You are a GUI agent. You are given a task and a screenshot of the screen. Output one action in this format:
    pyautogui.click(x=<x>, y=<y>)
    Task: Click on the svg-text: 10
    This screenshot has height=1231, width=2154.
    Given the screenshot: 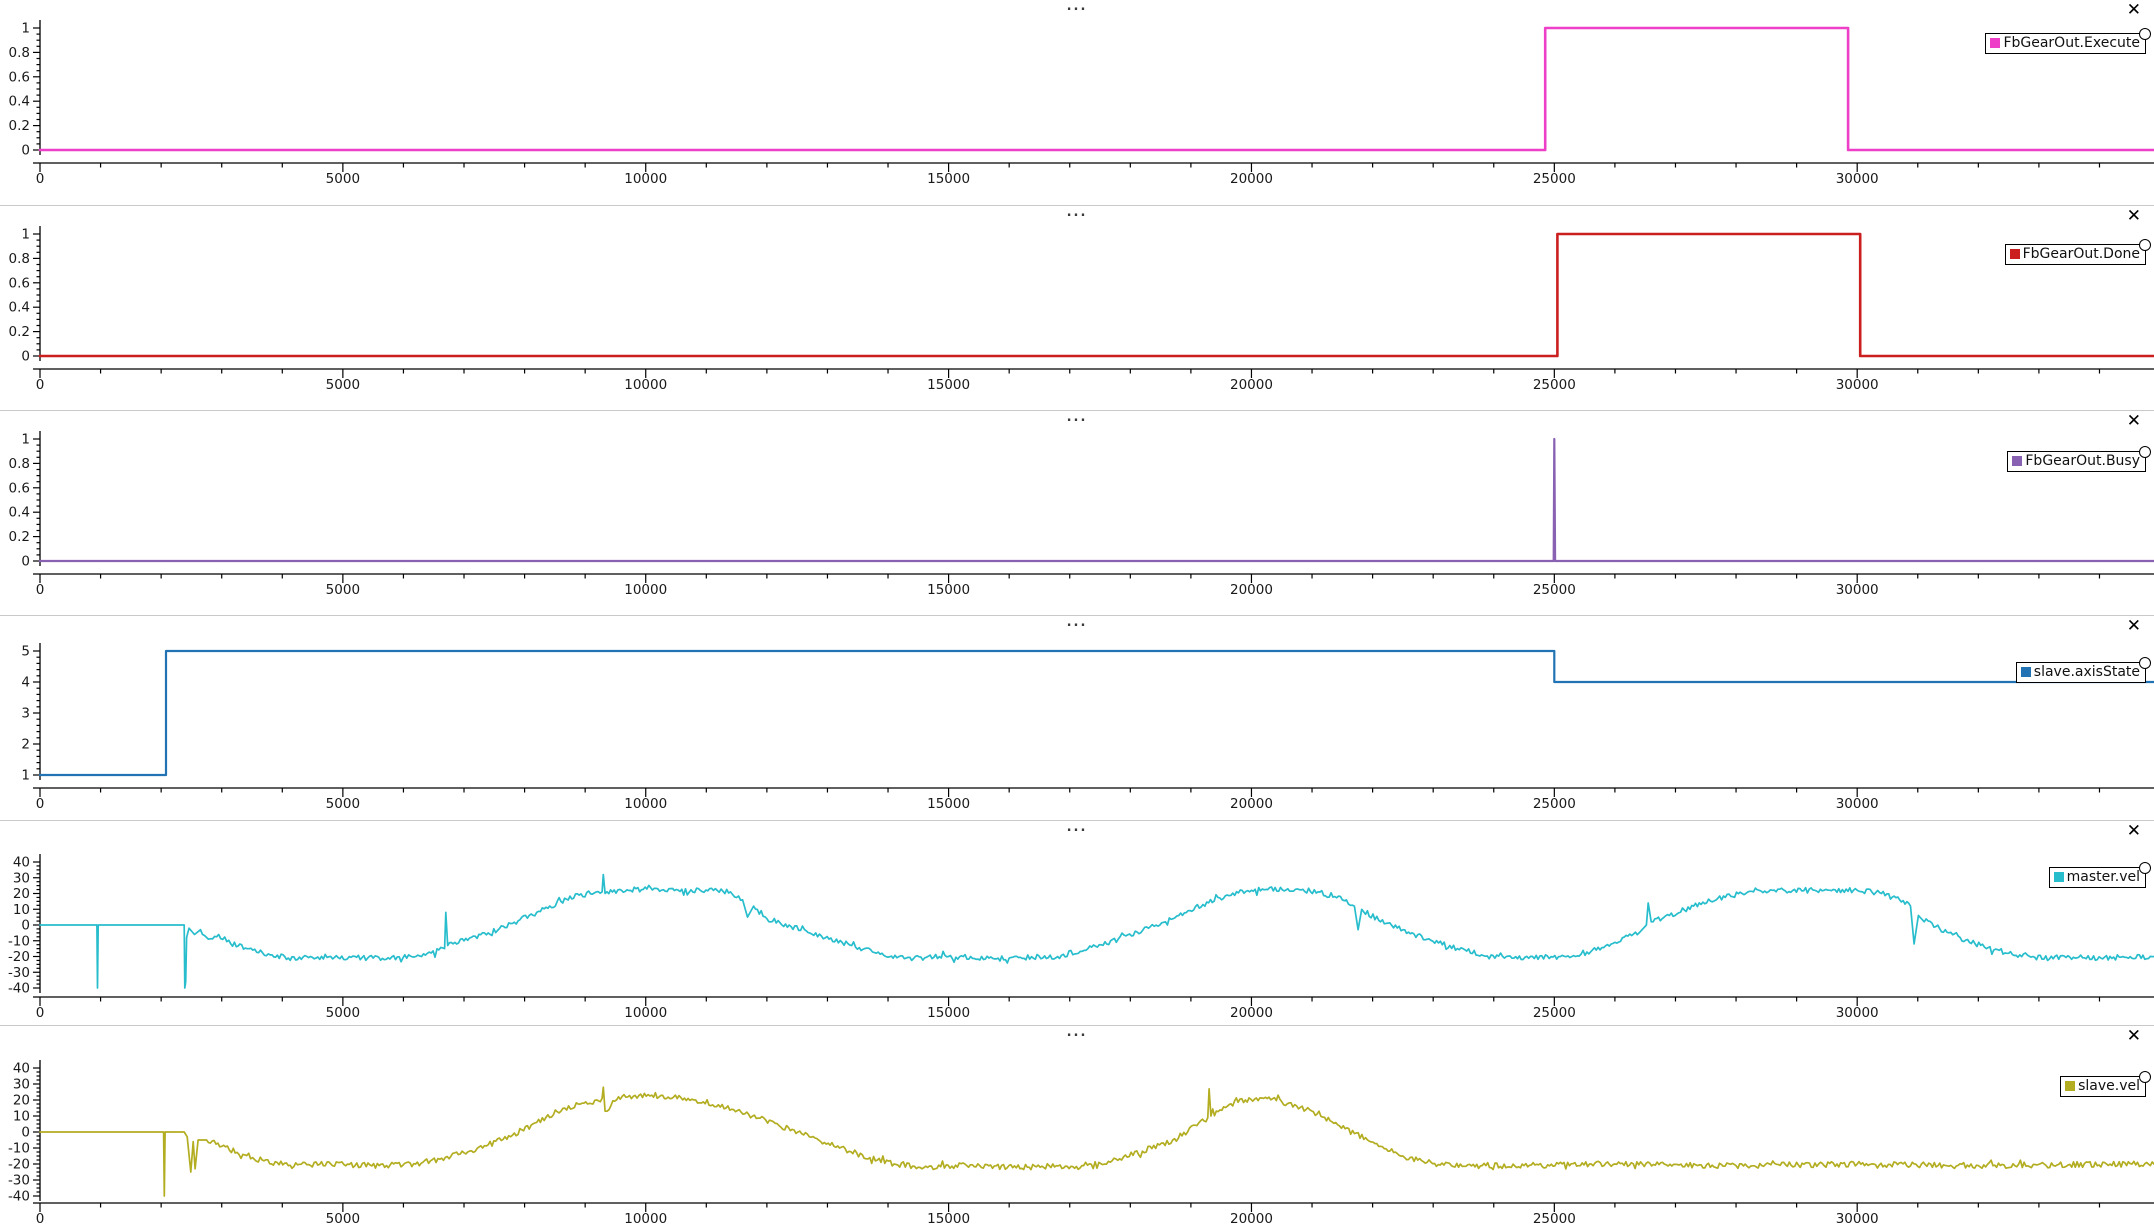 What is the action you would take?
    pyautogui.click(x=21, y=1117)
    